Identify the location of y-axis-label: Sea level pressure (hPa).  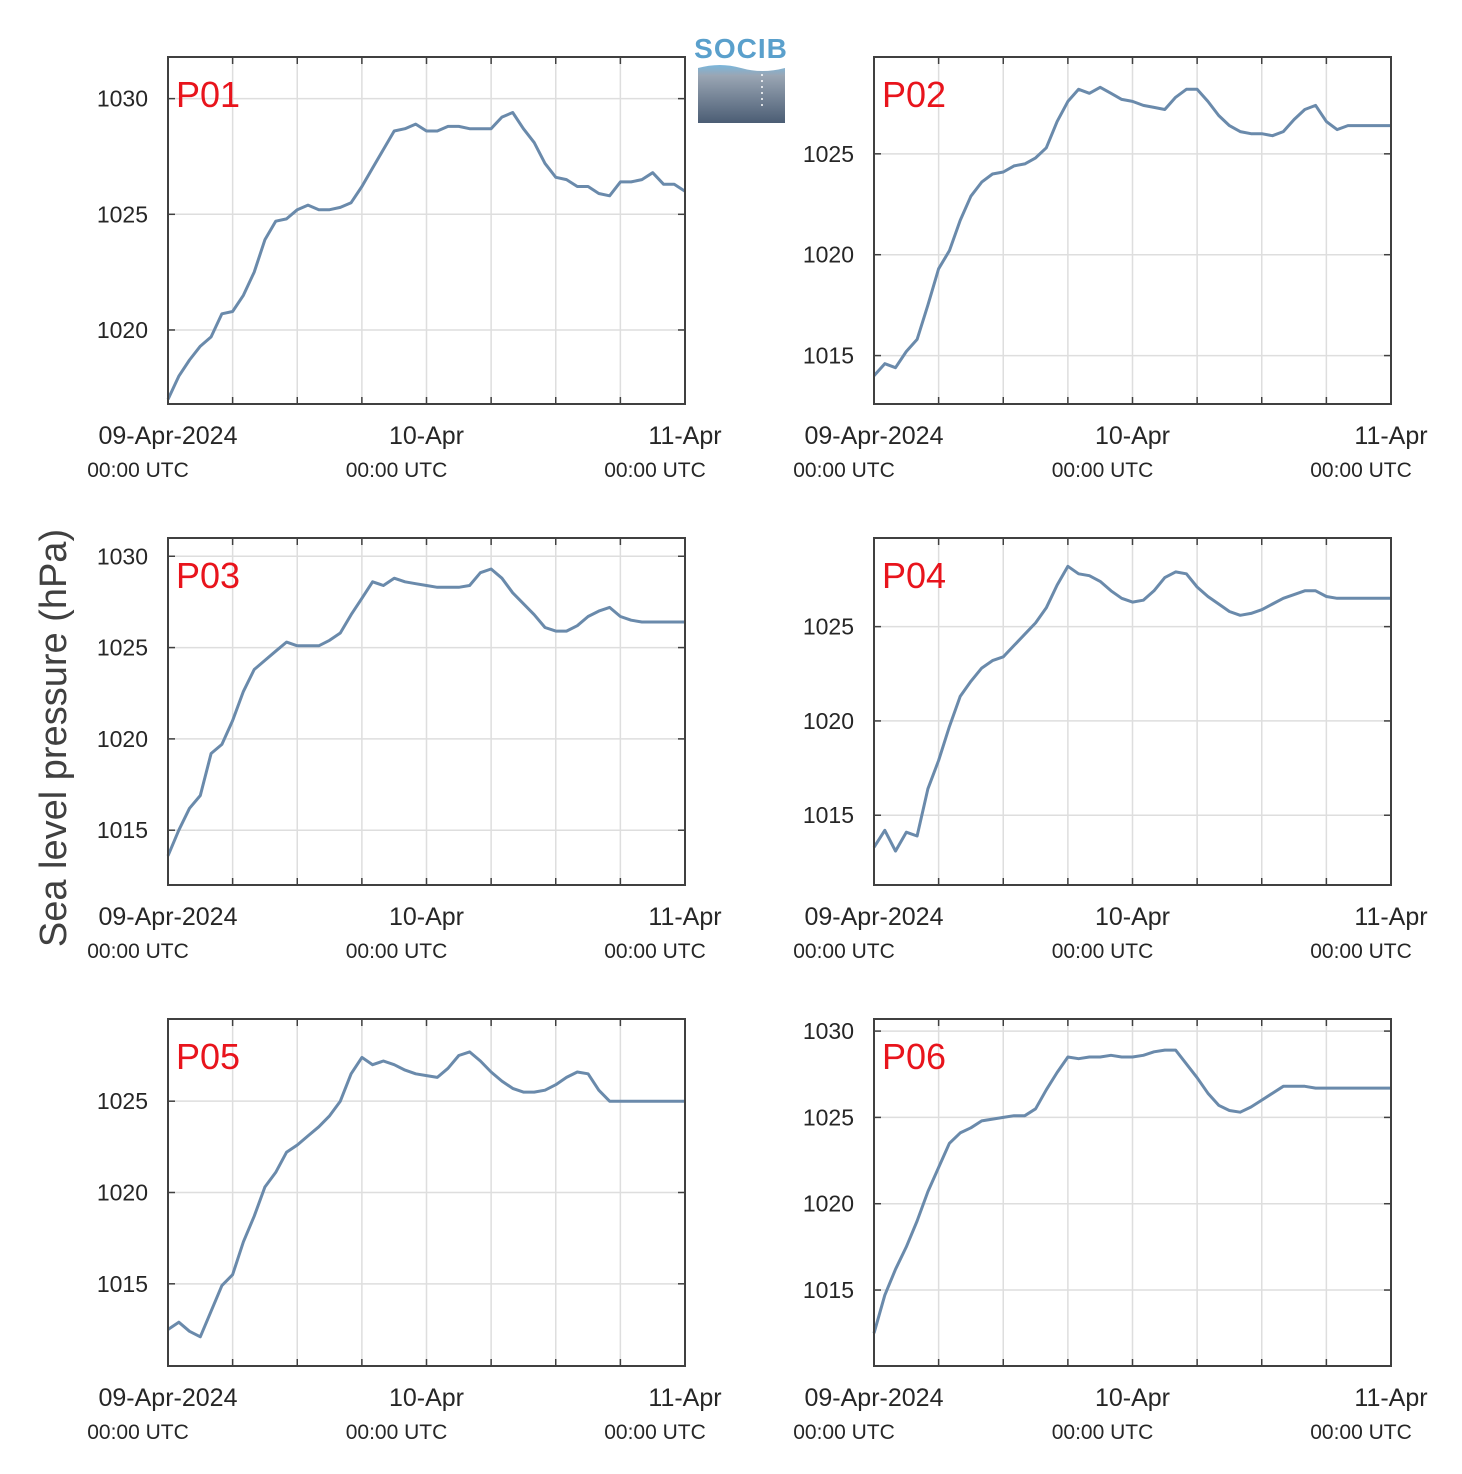
(54, 738).